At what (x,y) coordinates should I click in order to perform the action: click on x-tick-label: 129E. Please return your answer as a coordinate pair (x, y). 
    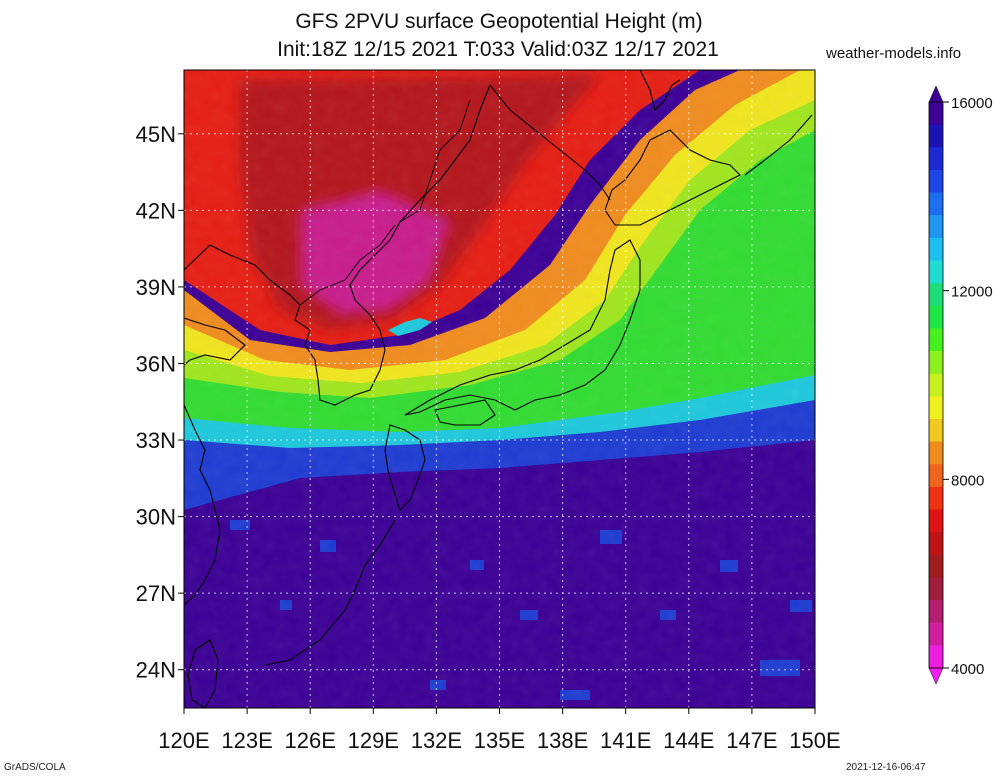
    Looking at the image, I should click on (373, 740).